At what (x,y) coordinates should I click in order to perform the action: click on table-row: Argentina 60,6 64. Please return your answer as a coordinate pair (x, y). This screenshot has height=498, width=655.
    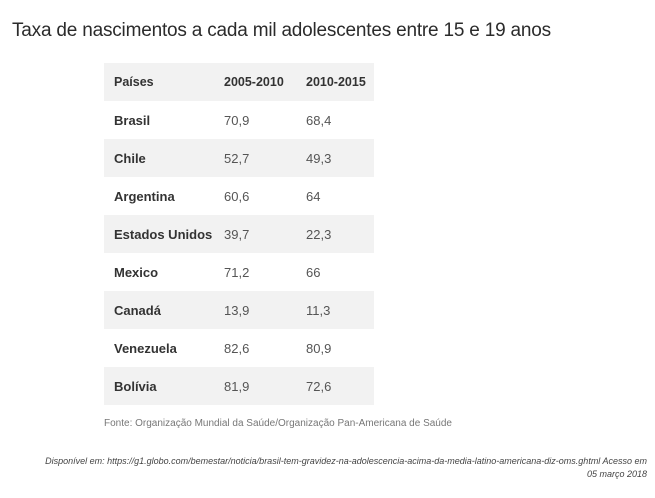
    Looking at the image, I should click on (239, 196).